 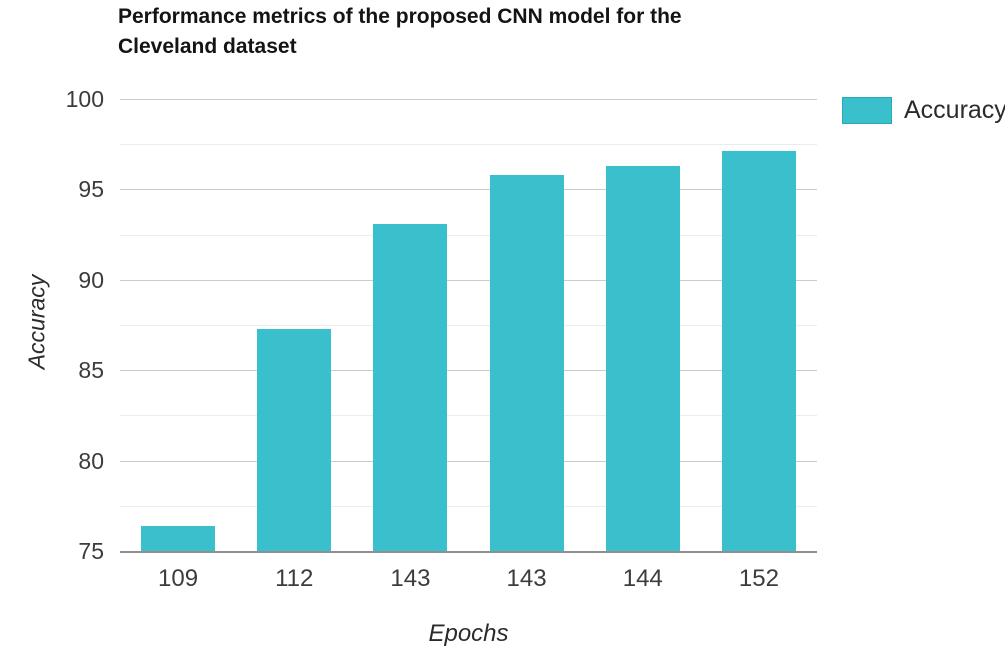 I want to click on legend-swatch-accuracy, so click(x=867, y=110).